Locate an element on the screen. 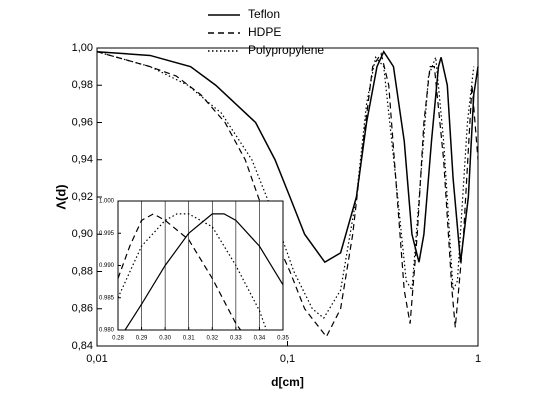  y-tick-label: 0,88 is located at coordinates (82, 271).